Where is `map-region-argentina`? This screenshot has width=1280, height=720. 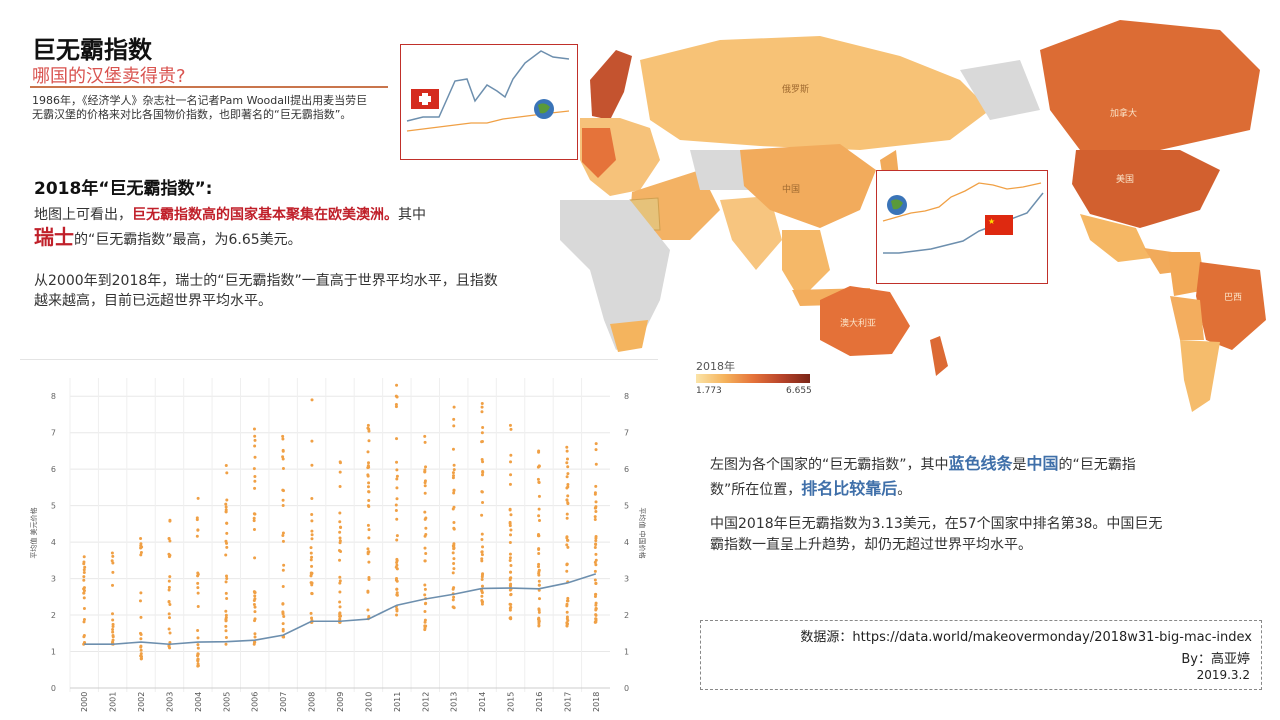 map-region-argentina is located at coordinates (1200, 376).